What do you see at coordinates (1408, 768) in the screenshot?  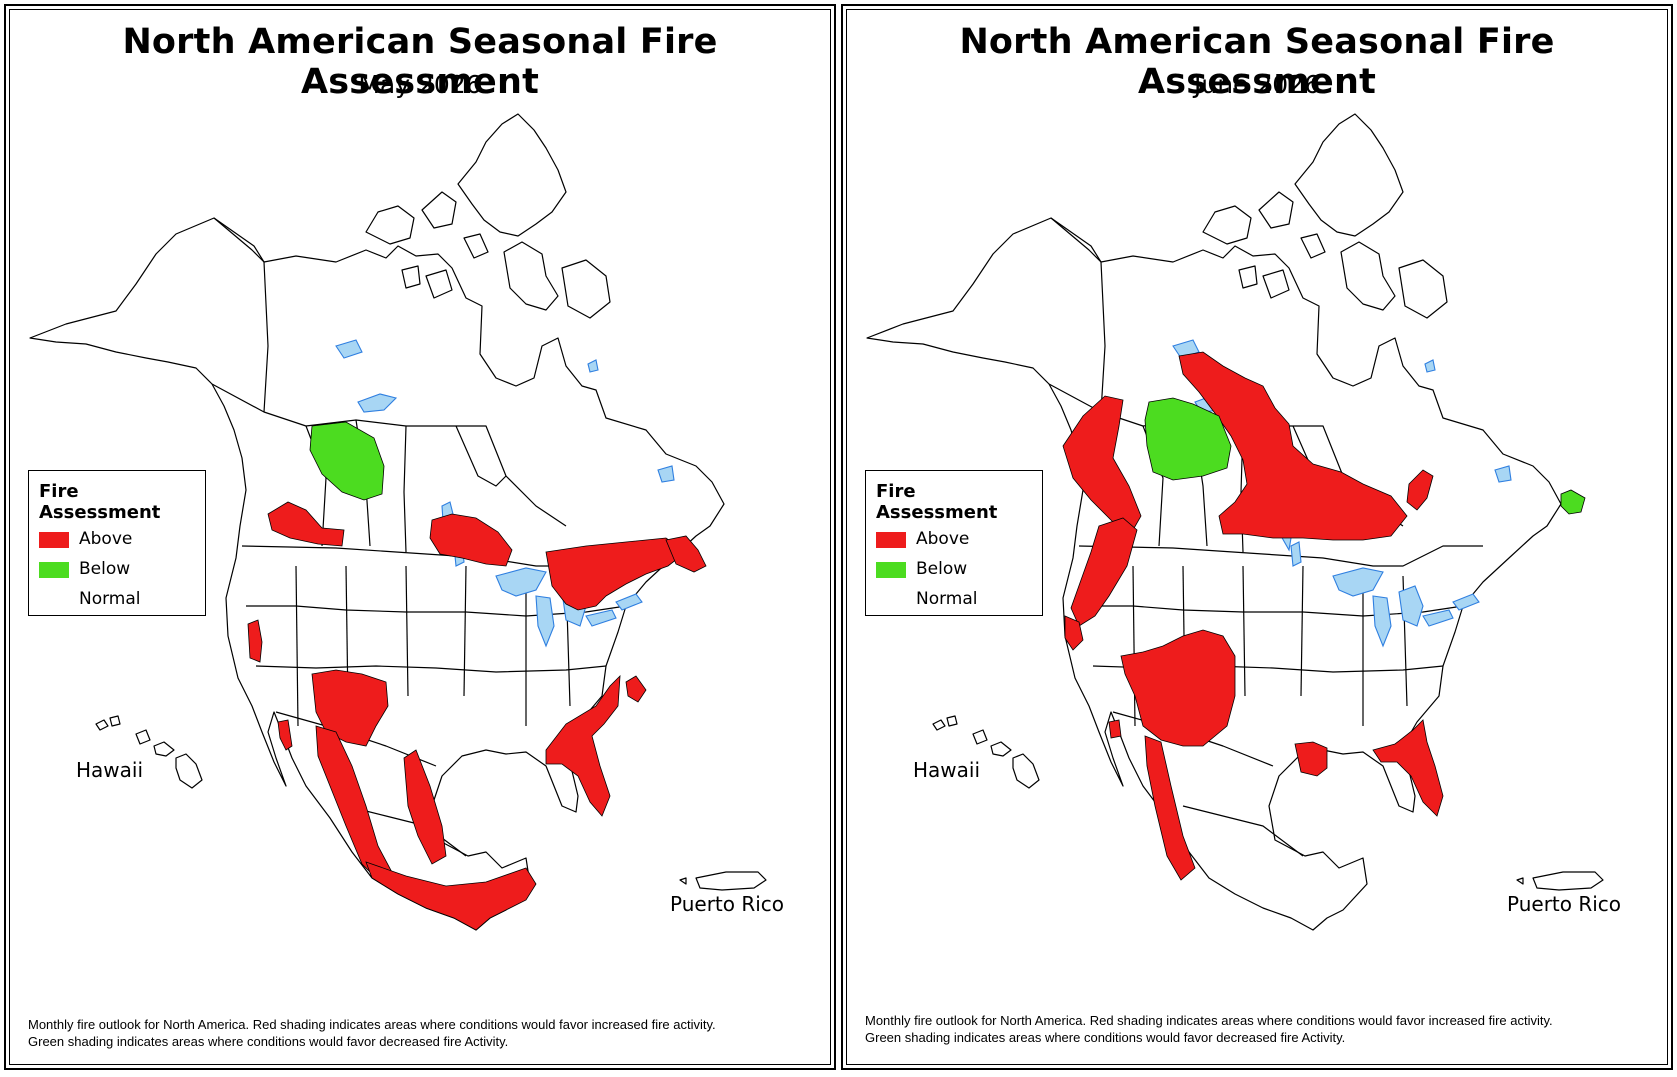 I see `above-region-florida-georgia` at bounding box center [1408, 768].